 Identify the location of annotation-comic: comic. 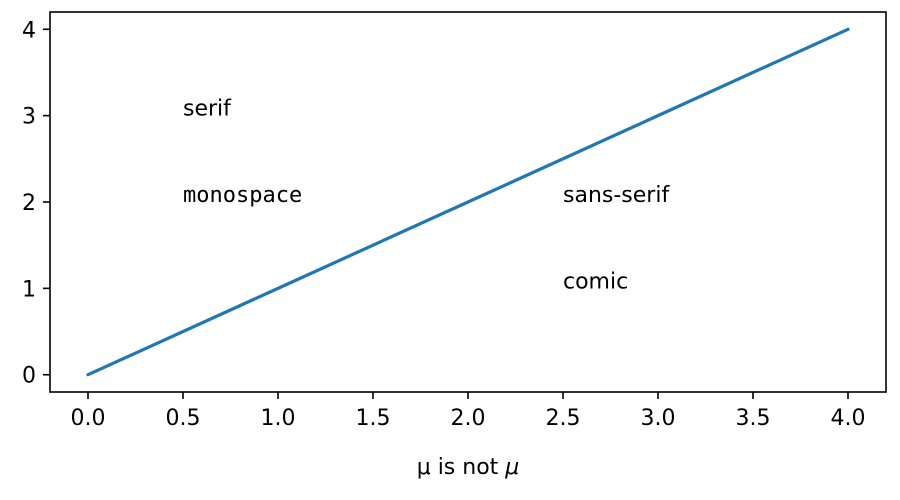
(595, 281).